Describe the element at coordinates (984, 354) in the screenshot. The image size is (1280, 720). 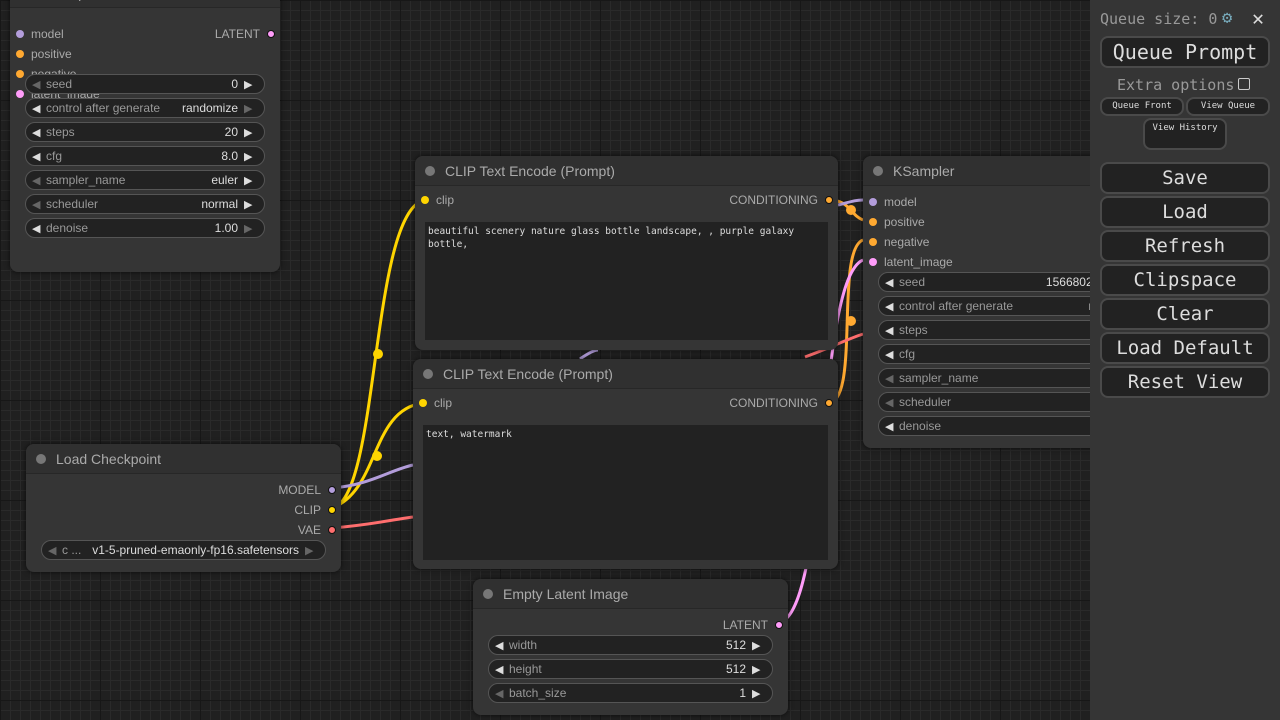
I see `widget-cfg: ◀cfg▶` at that location.